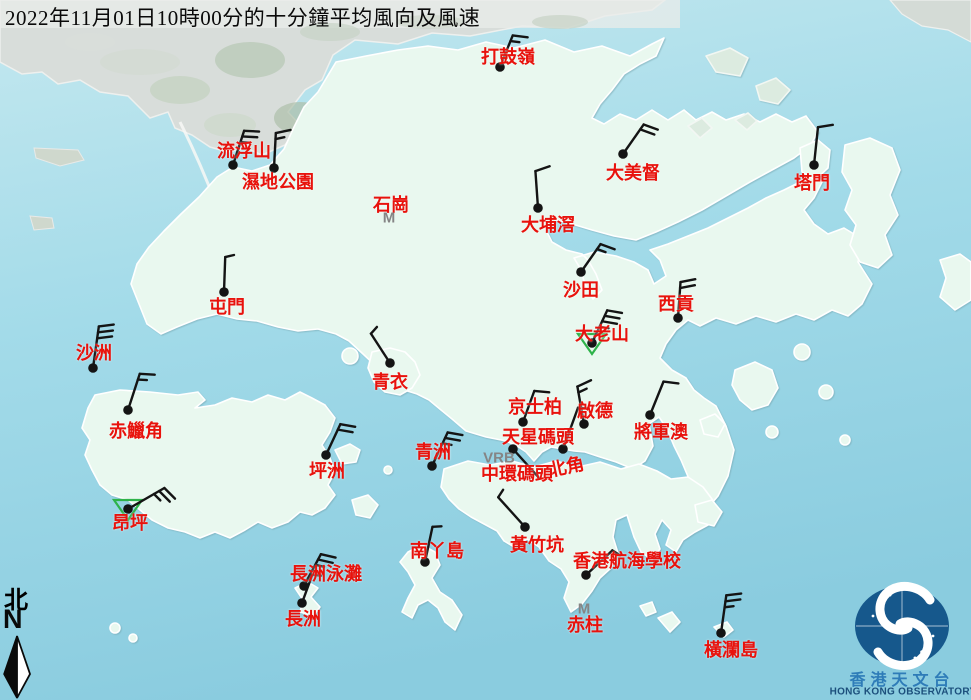  I want to click on station-label-ngong-ping: 昂坪, so click(130, 523).